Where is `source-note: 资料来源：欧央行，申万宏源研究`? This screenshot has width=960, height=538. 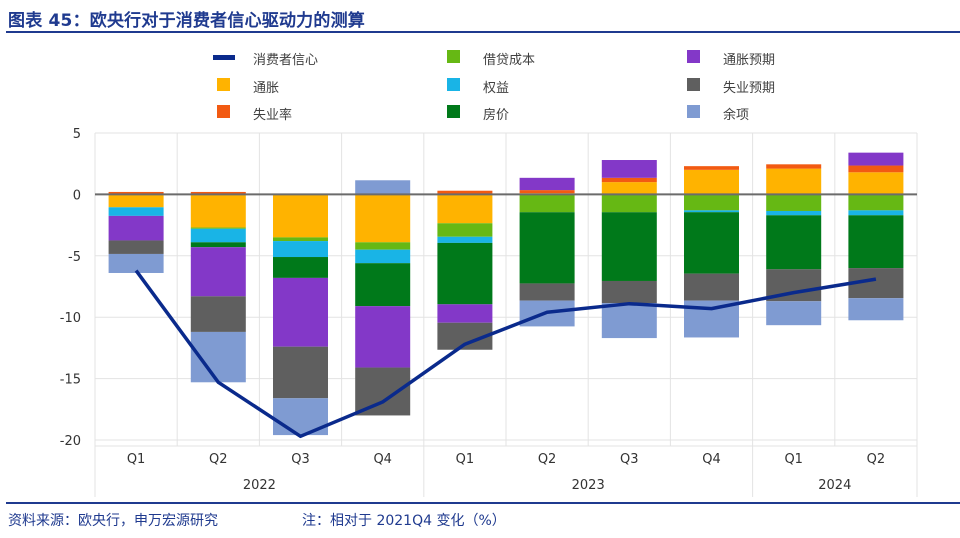
source-note: 资料来源：欧央行，申万宏源研究 is located at coordinates (113, 521).